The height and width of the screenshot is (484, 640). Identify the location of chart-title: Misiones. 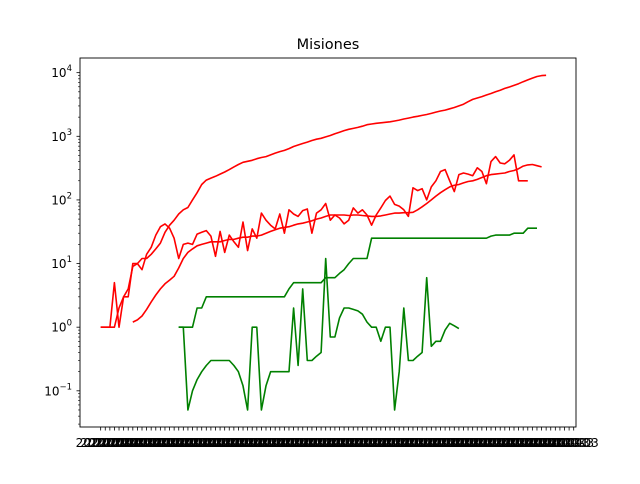
(328, 45).